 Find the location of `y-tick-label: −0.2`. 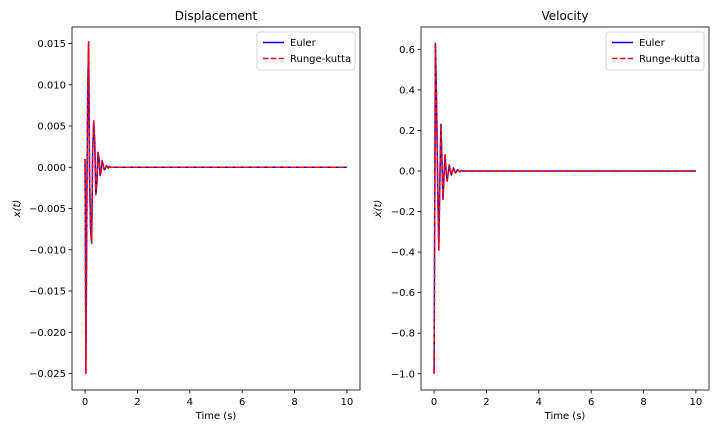

y-tick-label: −0.2 is located at coordinates (403, 212).